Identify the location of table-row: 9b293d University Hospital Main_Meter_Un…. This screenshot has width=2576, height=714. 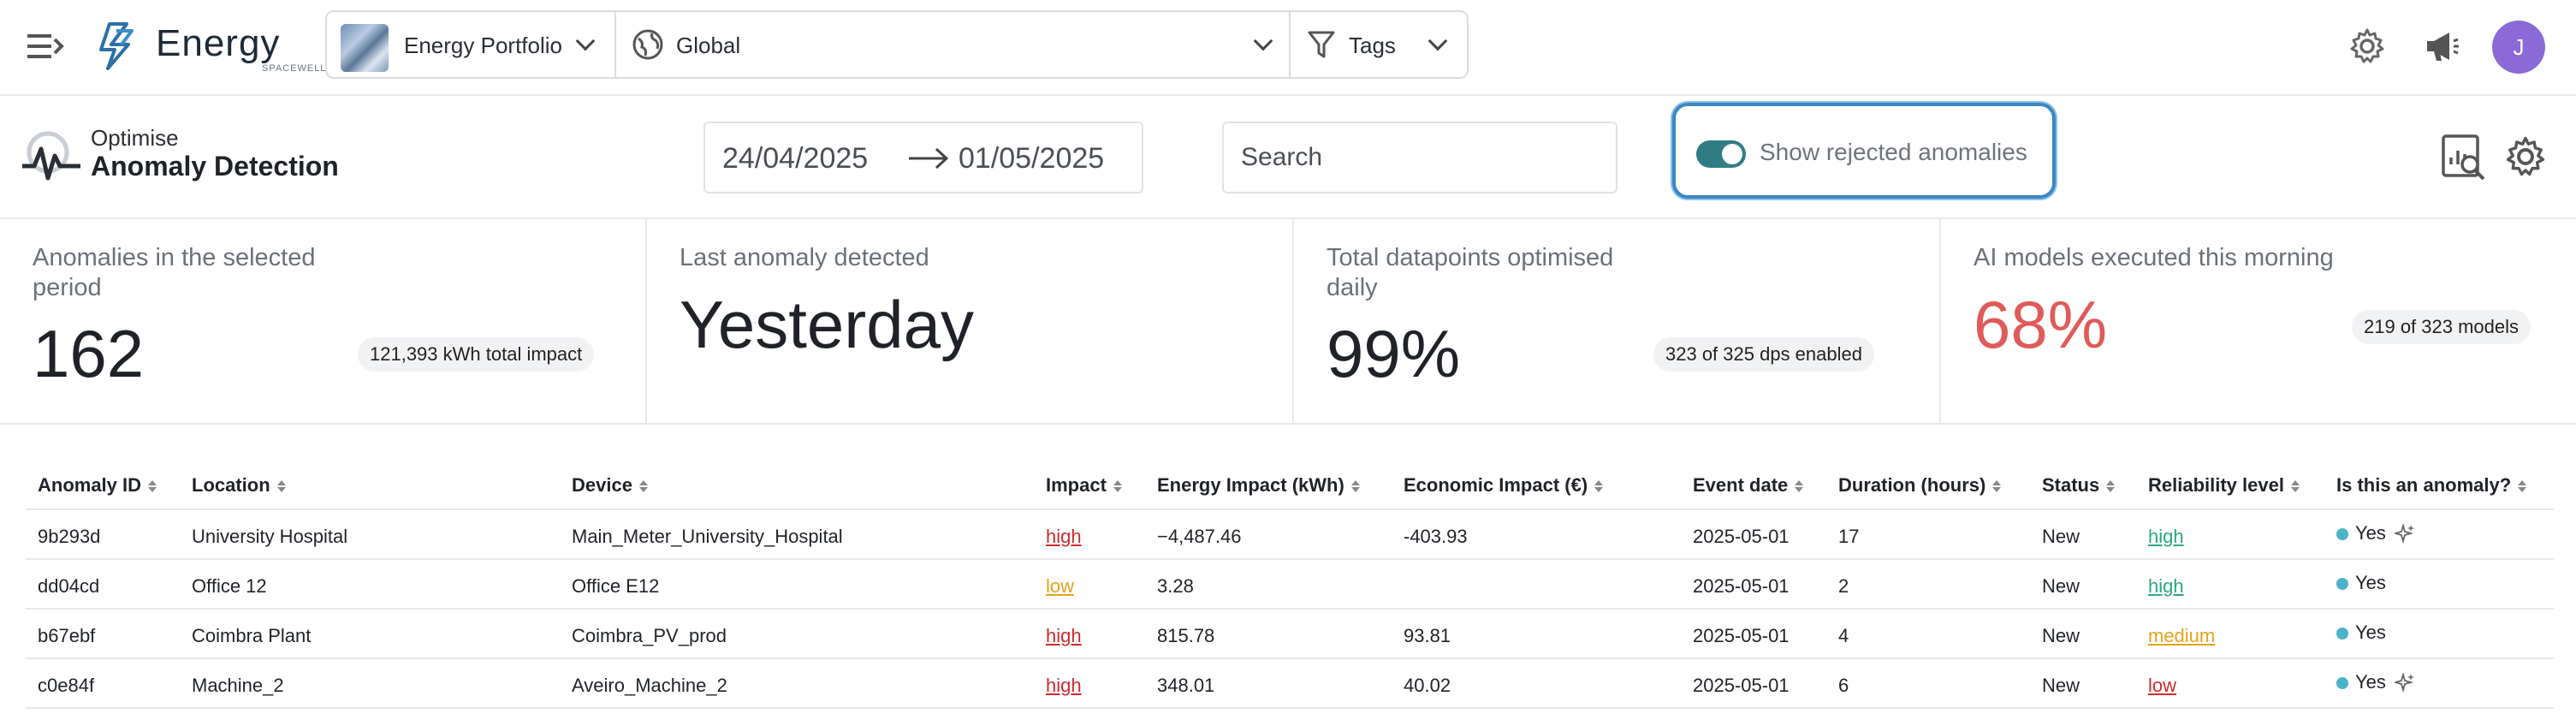
(1290, 535).